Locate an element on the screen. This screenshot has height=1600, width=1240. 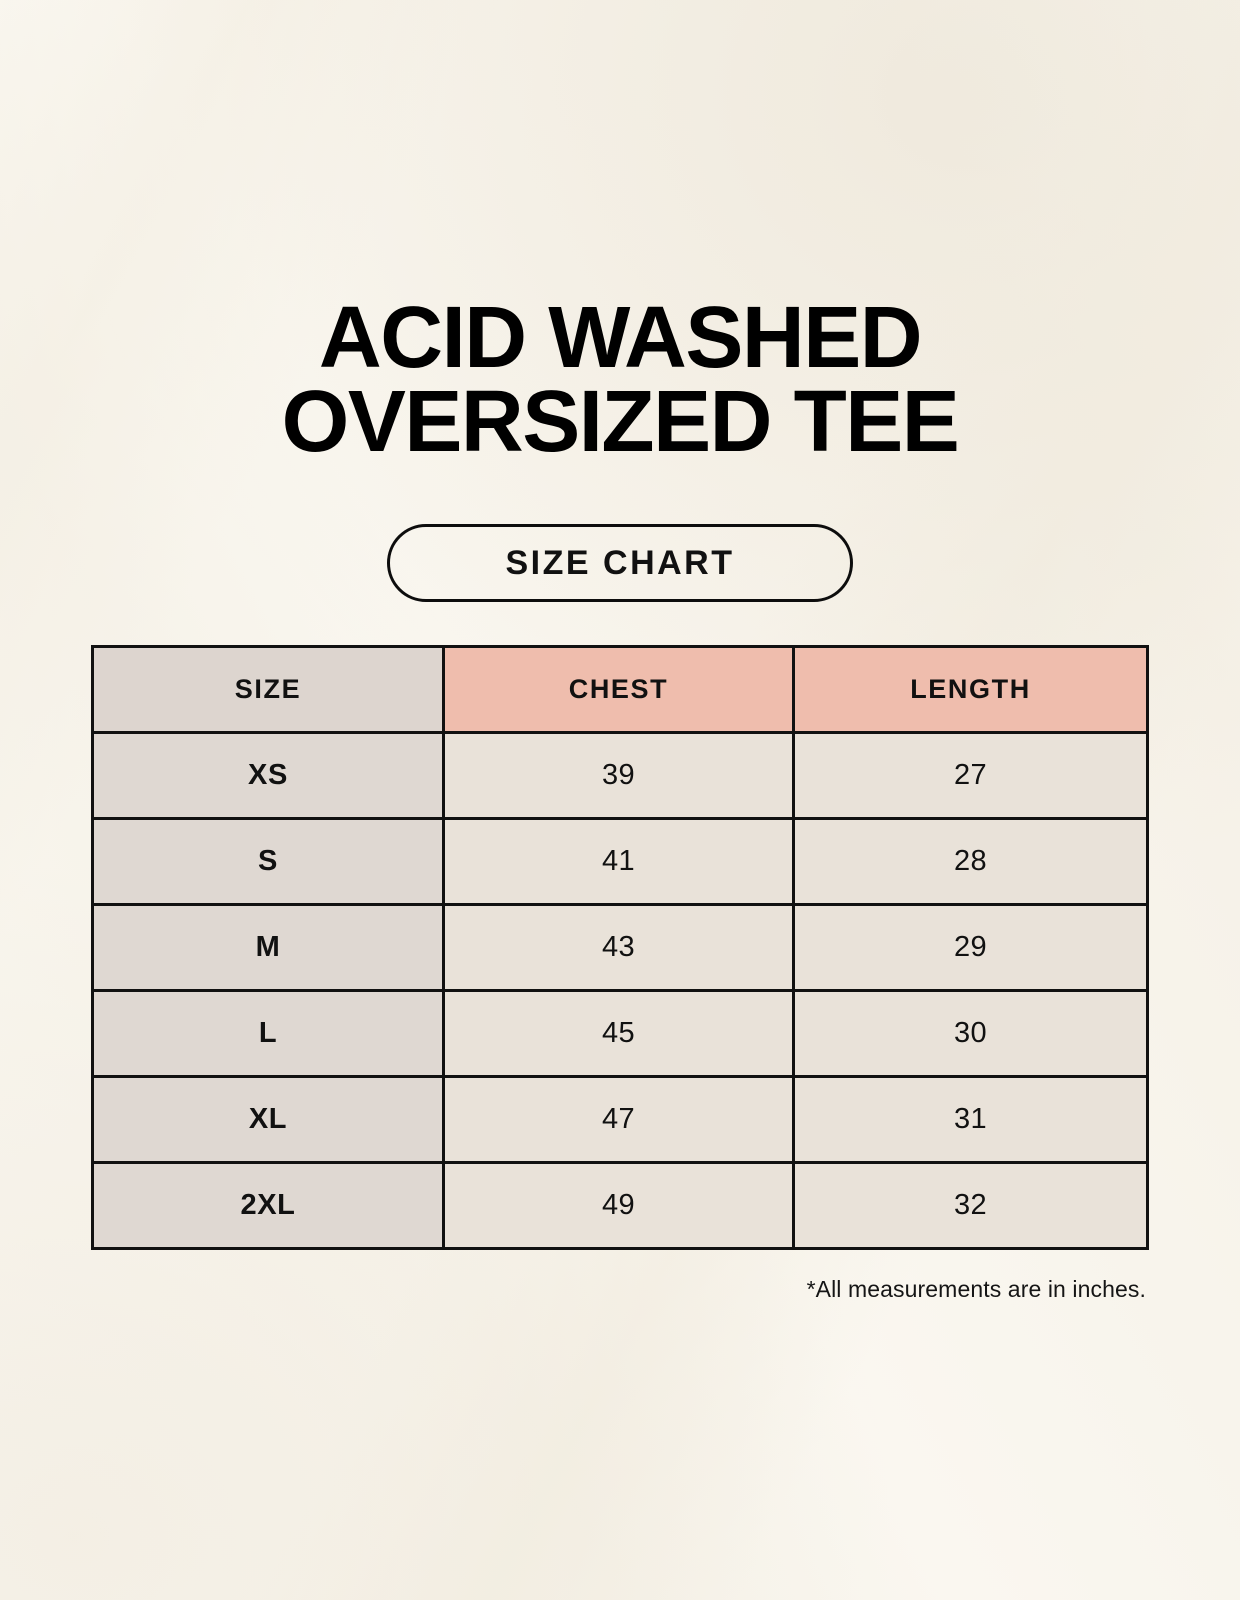
cell-chest: 41 is located at coordinates (618, 861).